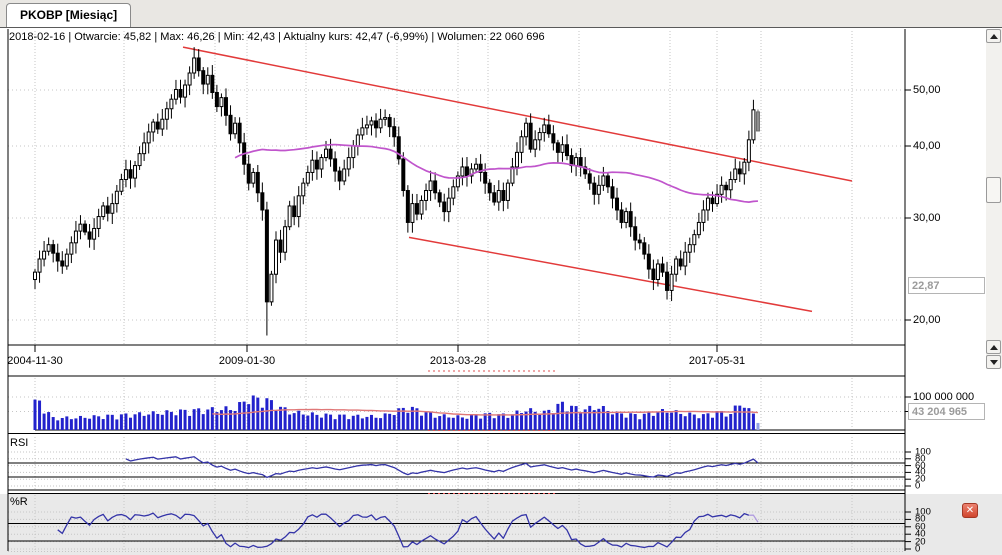  What do you see at coordinates (920, 459) in the screenshot?
I see `rsi-tick-label: 80` at bounding box center [920, 459].